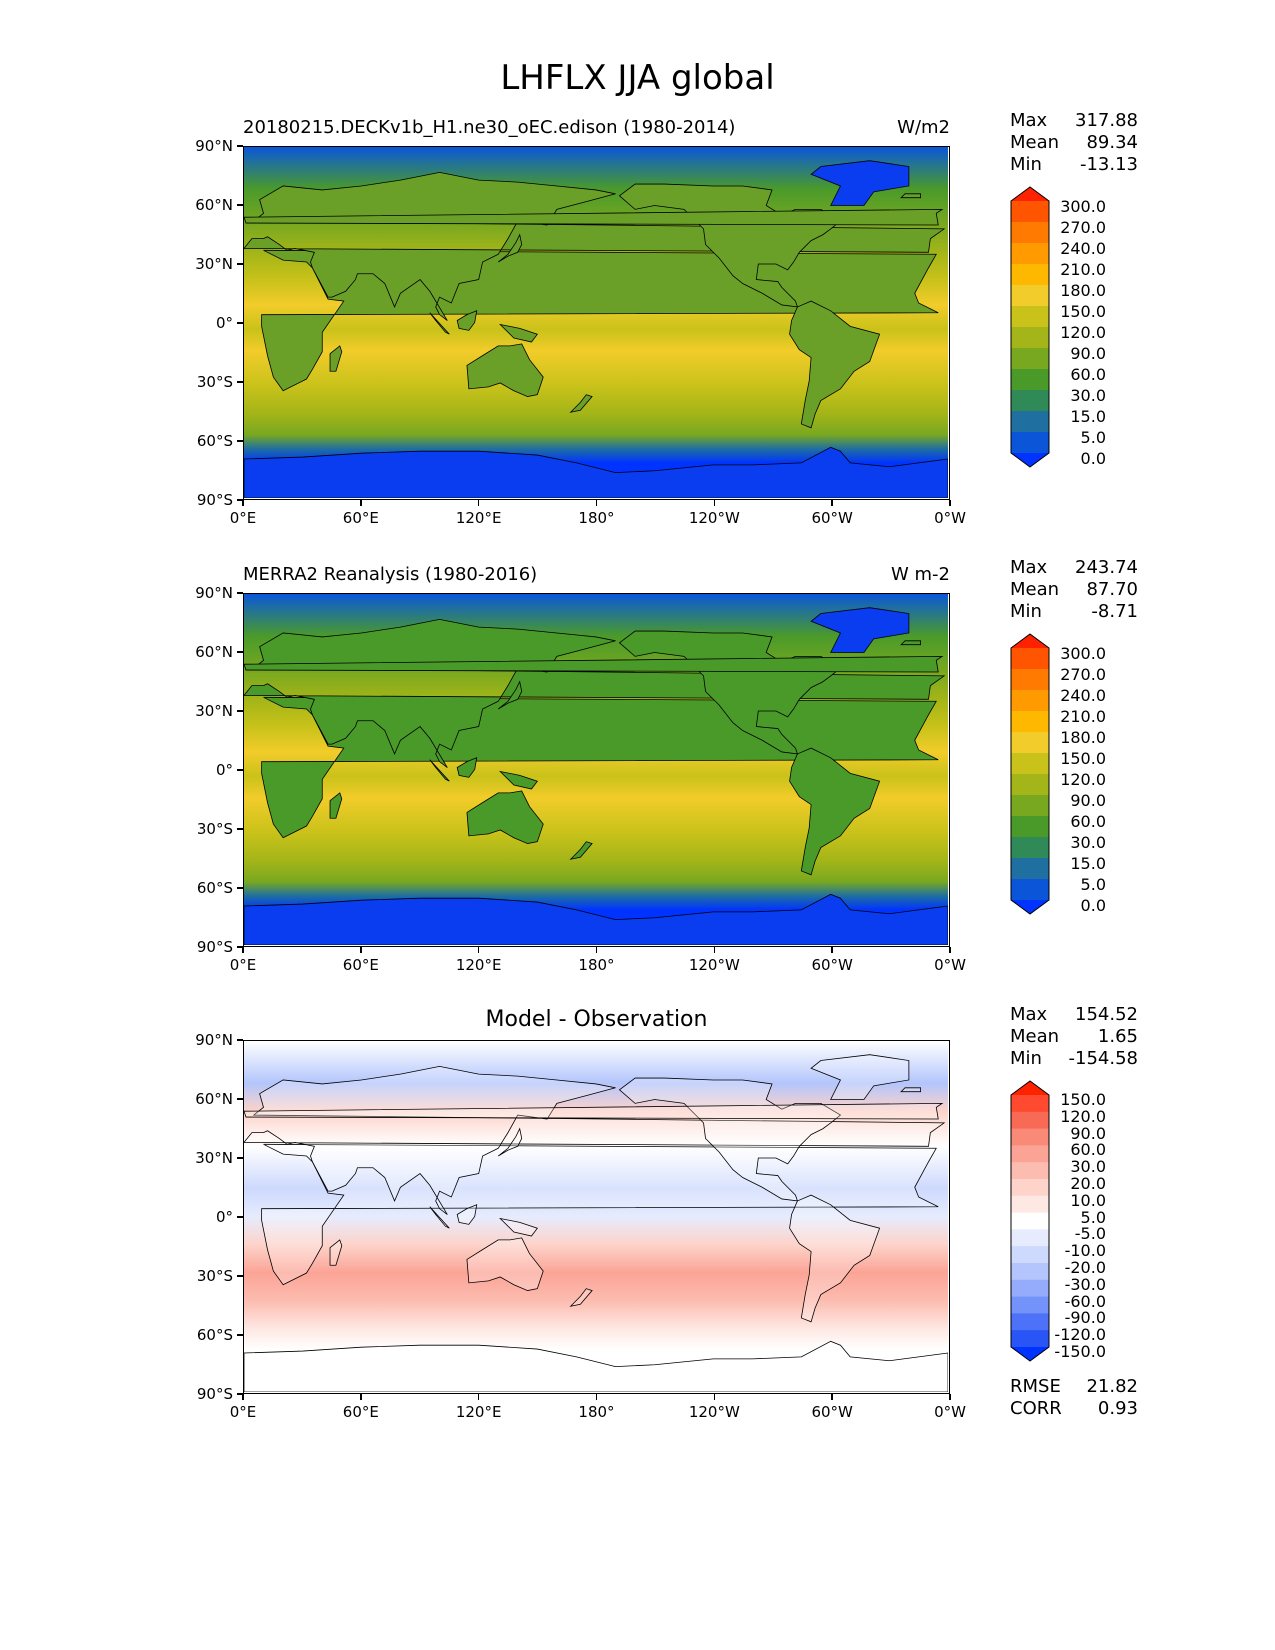 This screenshot has width=1275, height=1650. Describe the element at coordinates (1083, 1116) in the screenshot. I see `colorbar-label: 120.0` at that location.